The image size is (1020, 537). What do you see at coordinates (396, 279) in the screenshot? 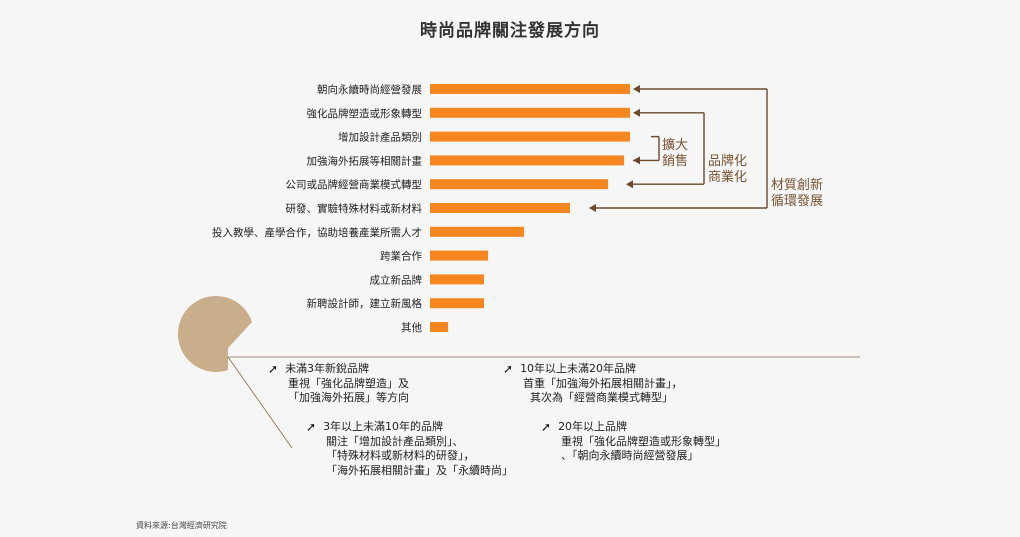
I see `category-label: 成立新品牌` at bounding box center [396, 279].